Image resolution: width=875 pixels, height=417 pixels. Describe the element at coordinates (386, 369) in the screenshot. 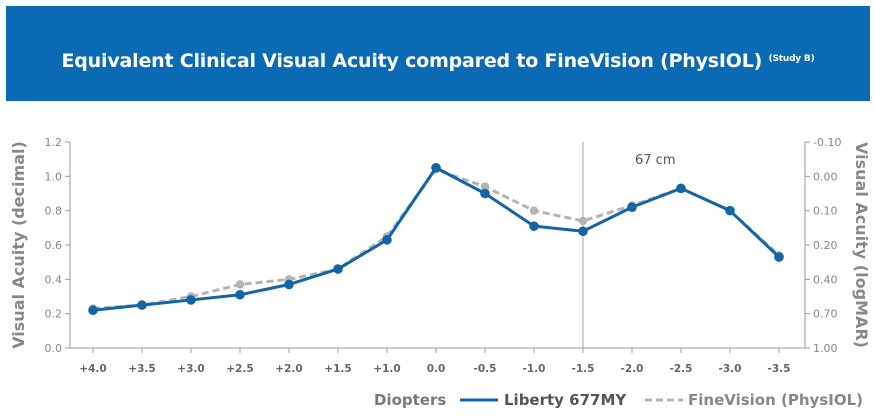

I see `x-tick-label: +1.0` at that location.